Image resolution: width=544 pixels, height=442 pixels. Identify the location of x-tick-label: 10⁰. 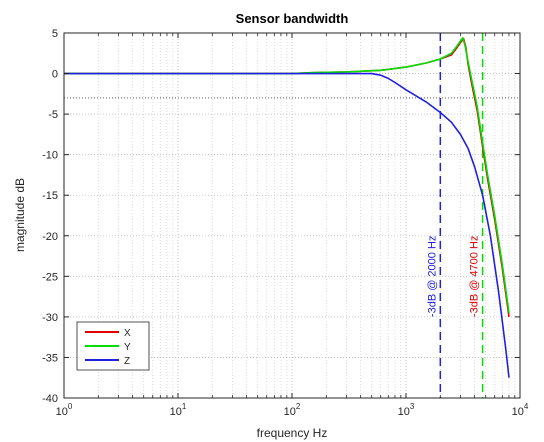
(64, 410).